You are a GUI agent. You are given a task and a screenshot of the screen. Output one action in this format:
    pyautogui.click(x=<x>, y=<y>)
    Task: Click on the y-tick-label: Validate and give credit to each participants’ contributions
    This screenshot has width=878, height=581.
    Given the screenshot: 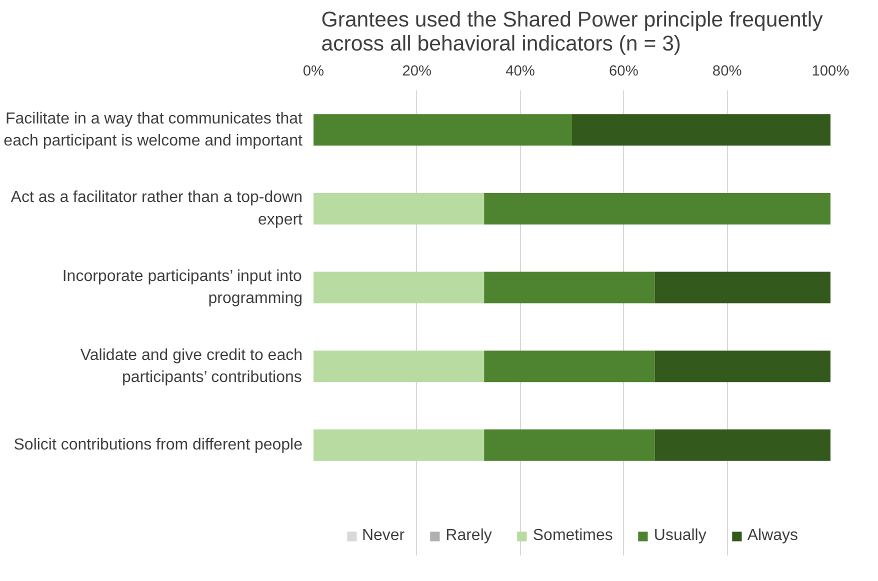 What is the action you would take?
    pyautogui.click(x=191, y=366)
    